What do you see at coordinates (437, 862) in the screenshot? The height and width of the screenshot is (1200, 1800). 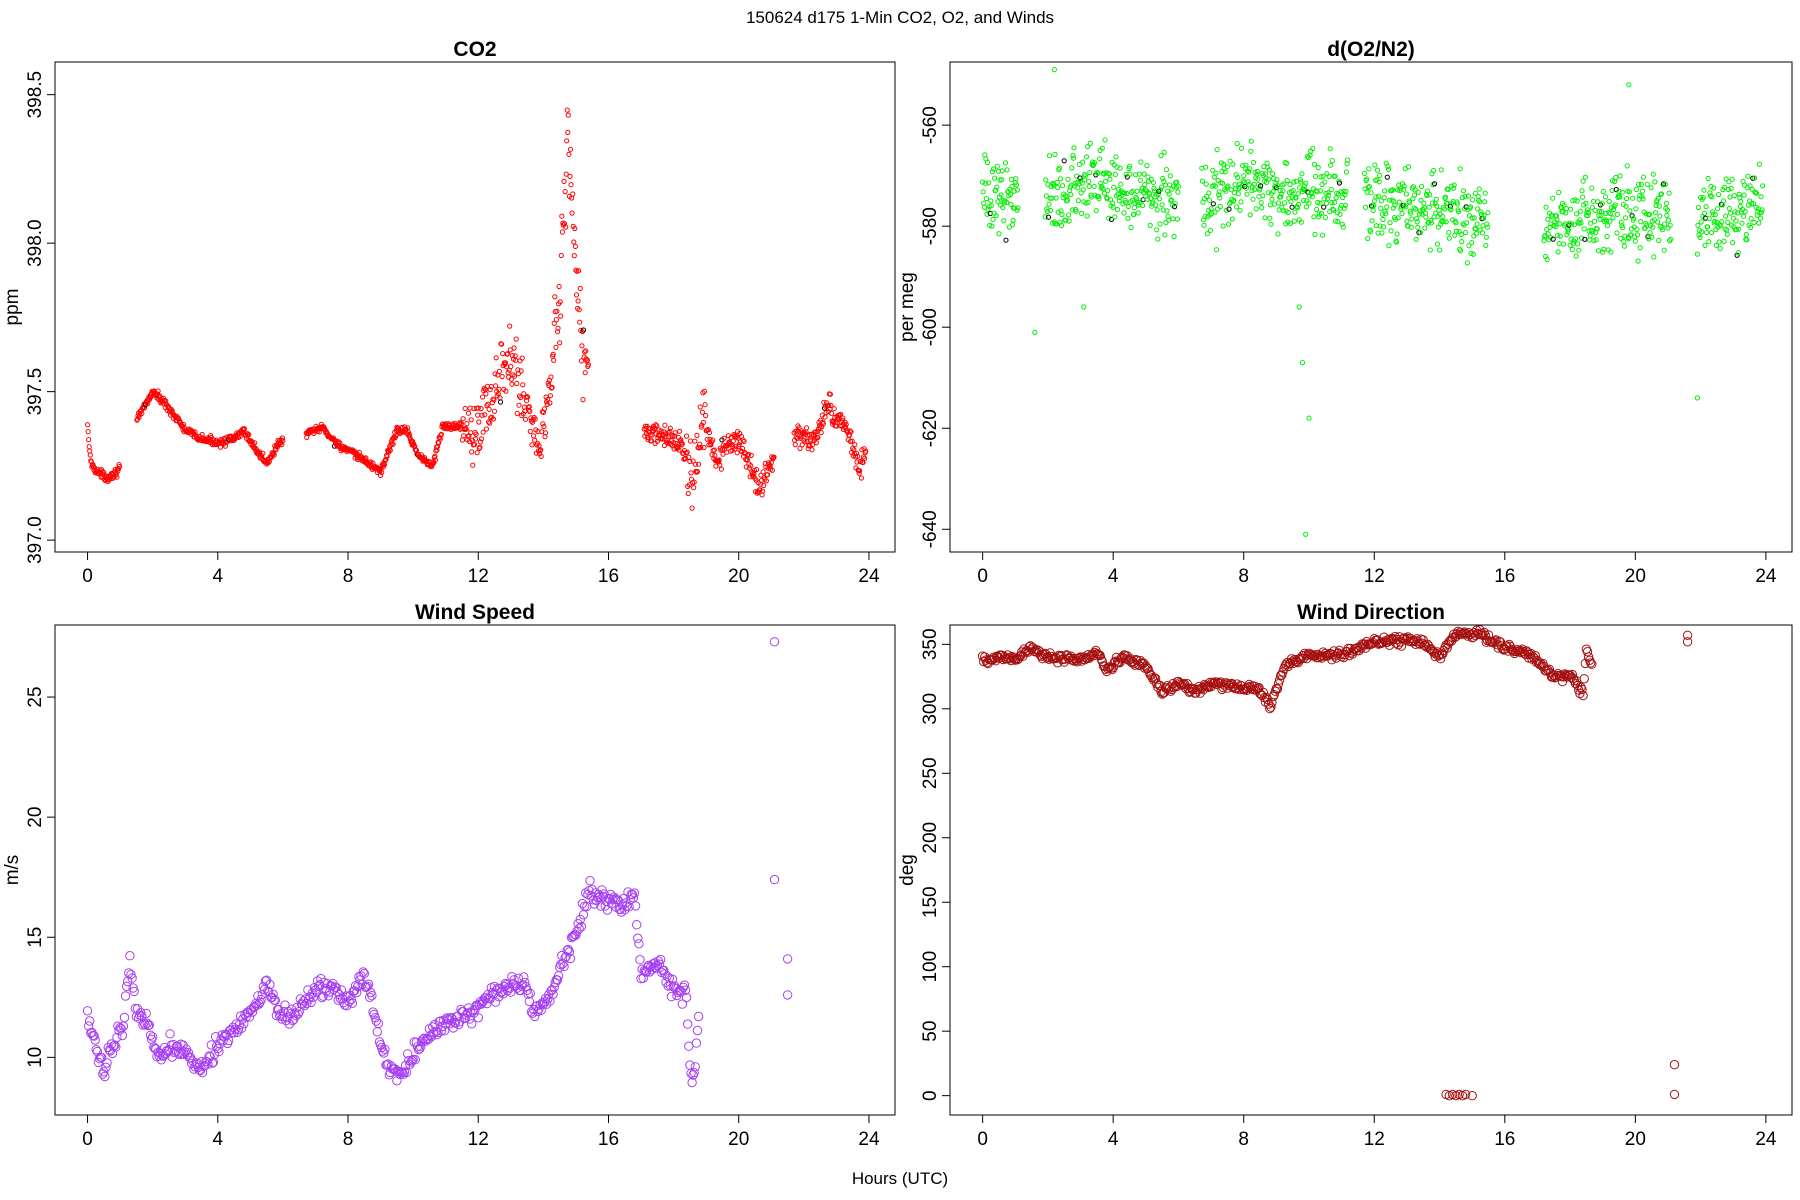 I see `series-points` at bounding box center [437, 862].